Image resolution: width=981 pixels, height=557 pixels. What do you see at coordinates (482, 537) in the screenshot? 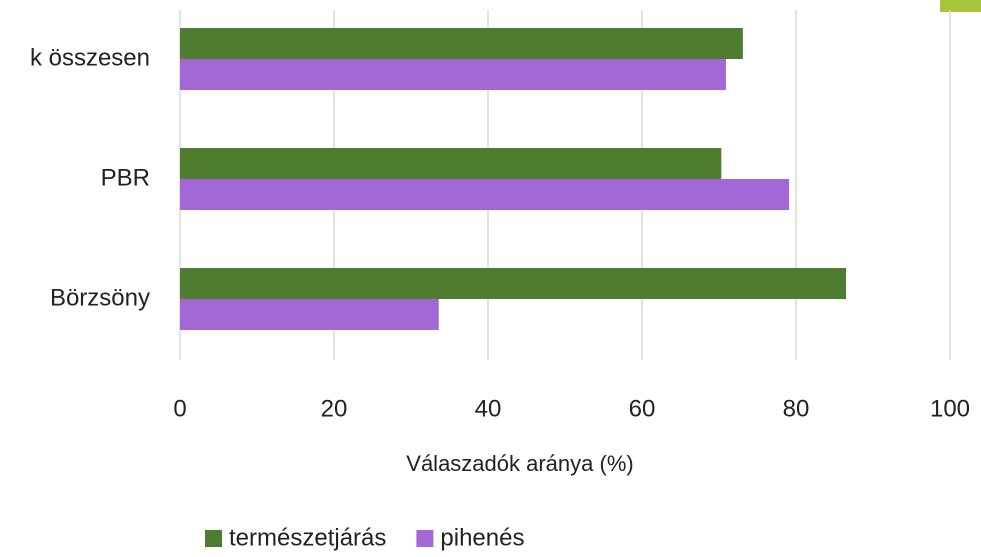
I see `legend-label: pihenés` at bounding box center [482, 537].